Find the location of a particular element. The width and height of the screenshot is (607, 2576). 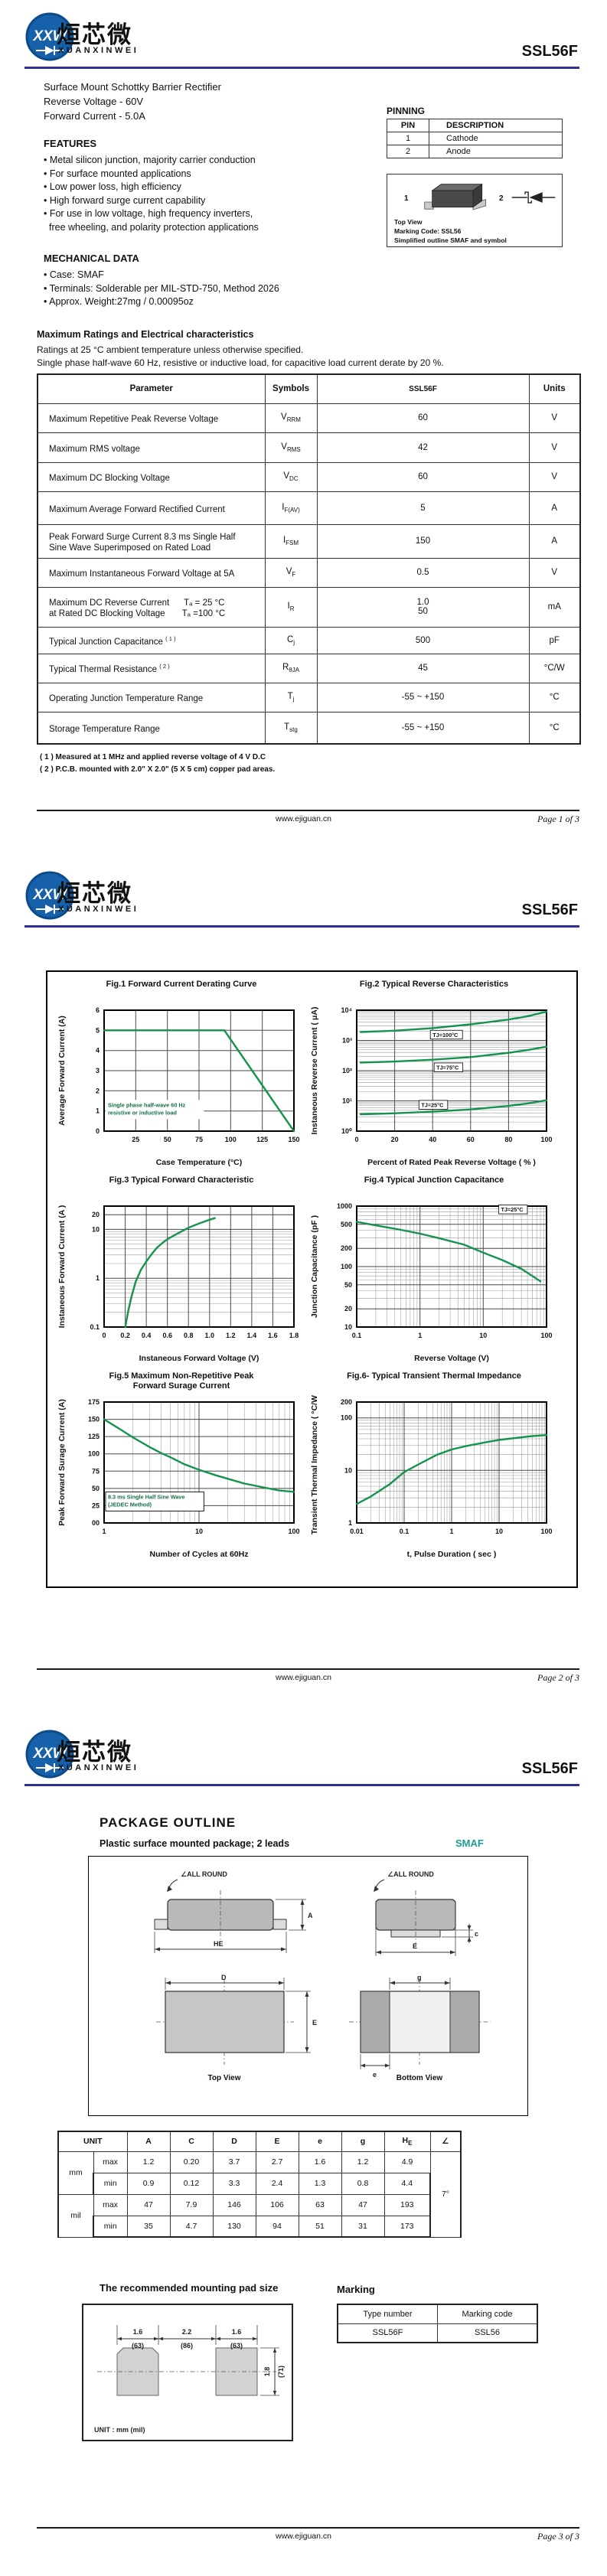

mounting-pad-title: The recommended mounting pad size is located at coordinates (190, 2288).